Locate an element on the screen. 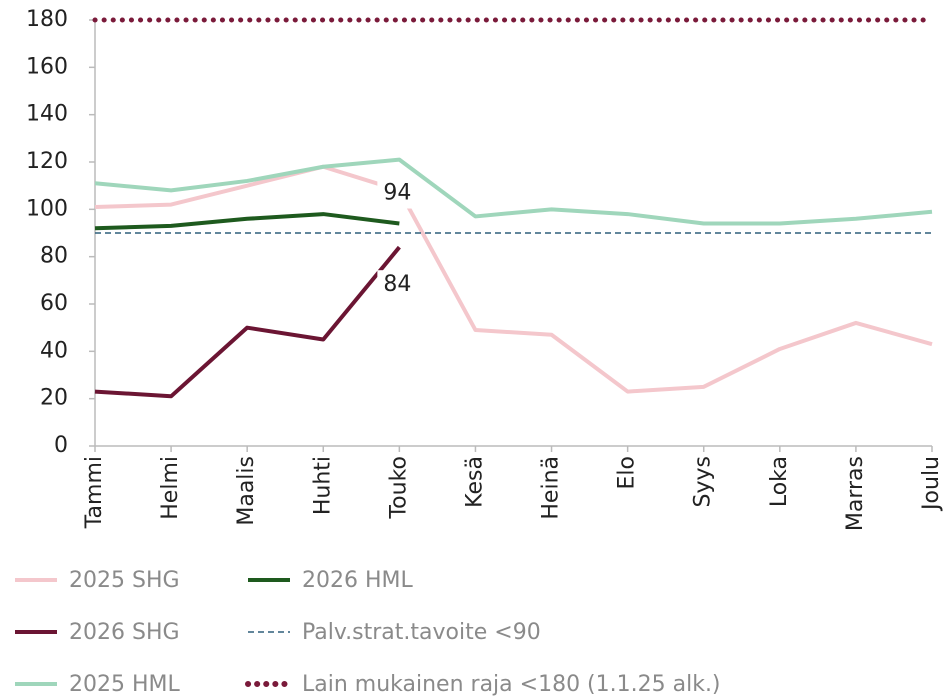  y-tick-label: 140 is located at coordinates (47, 114).